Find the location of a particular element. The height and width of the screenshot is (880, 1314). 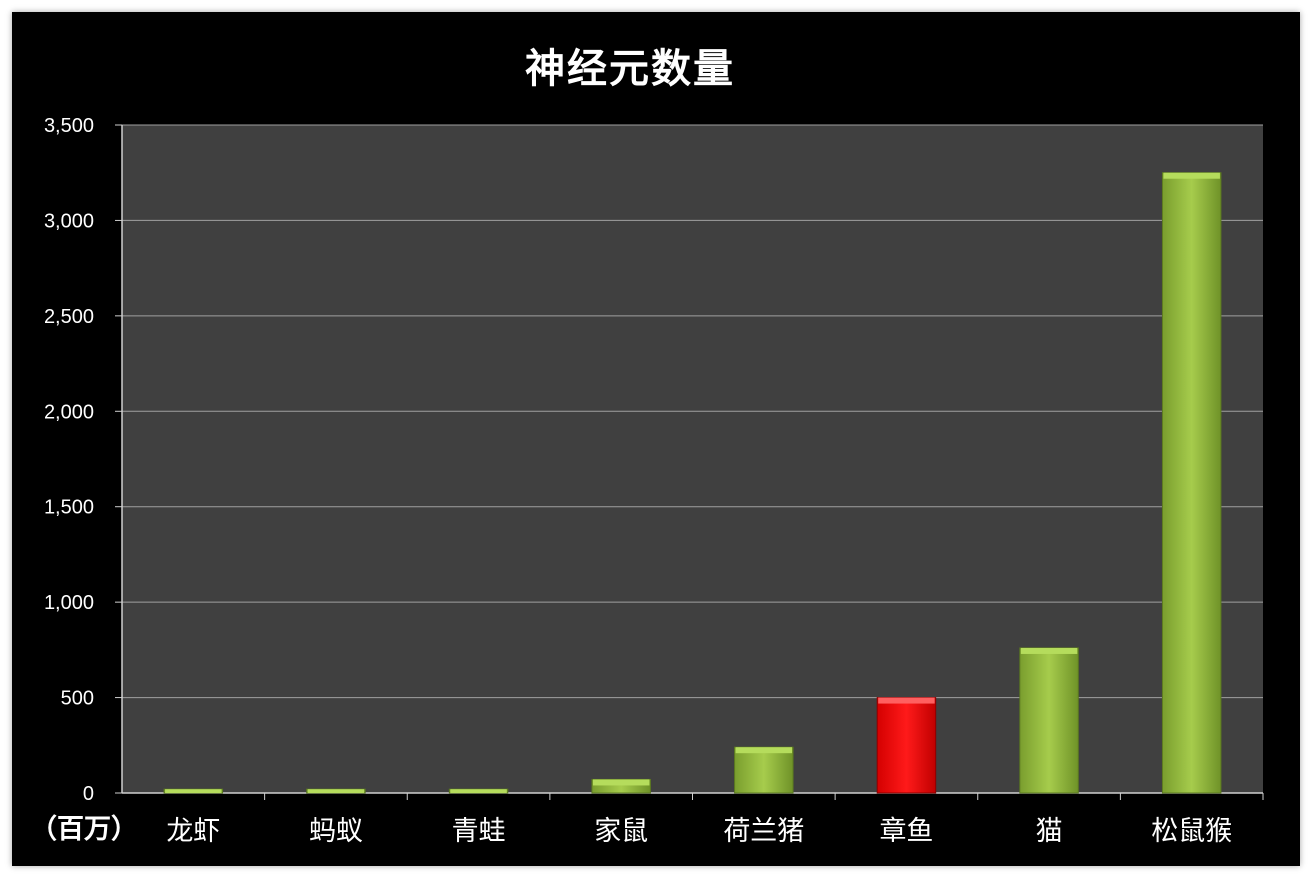

y-tick-label: 2,000 is located at coordinates (69, 412).